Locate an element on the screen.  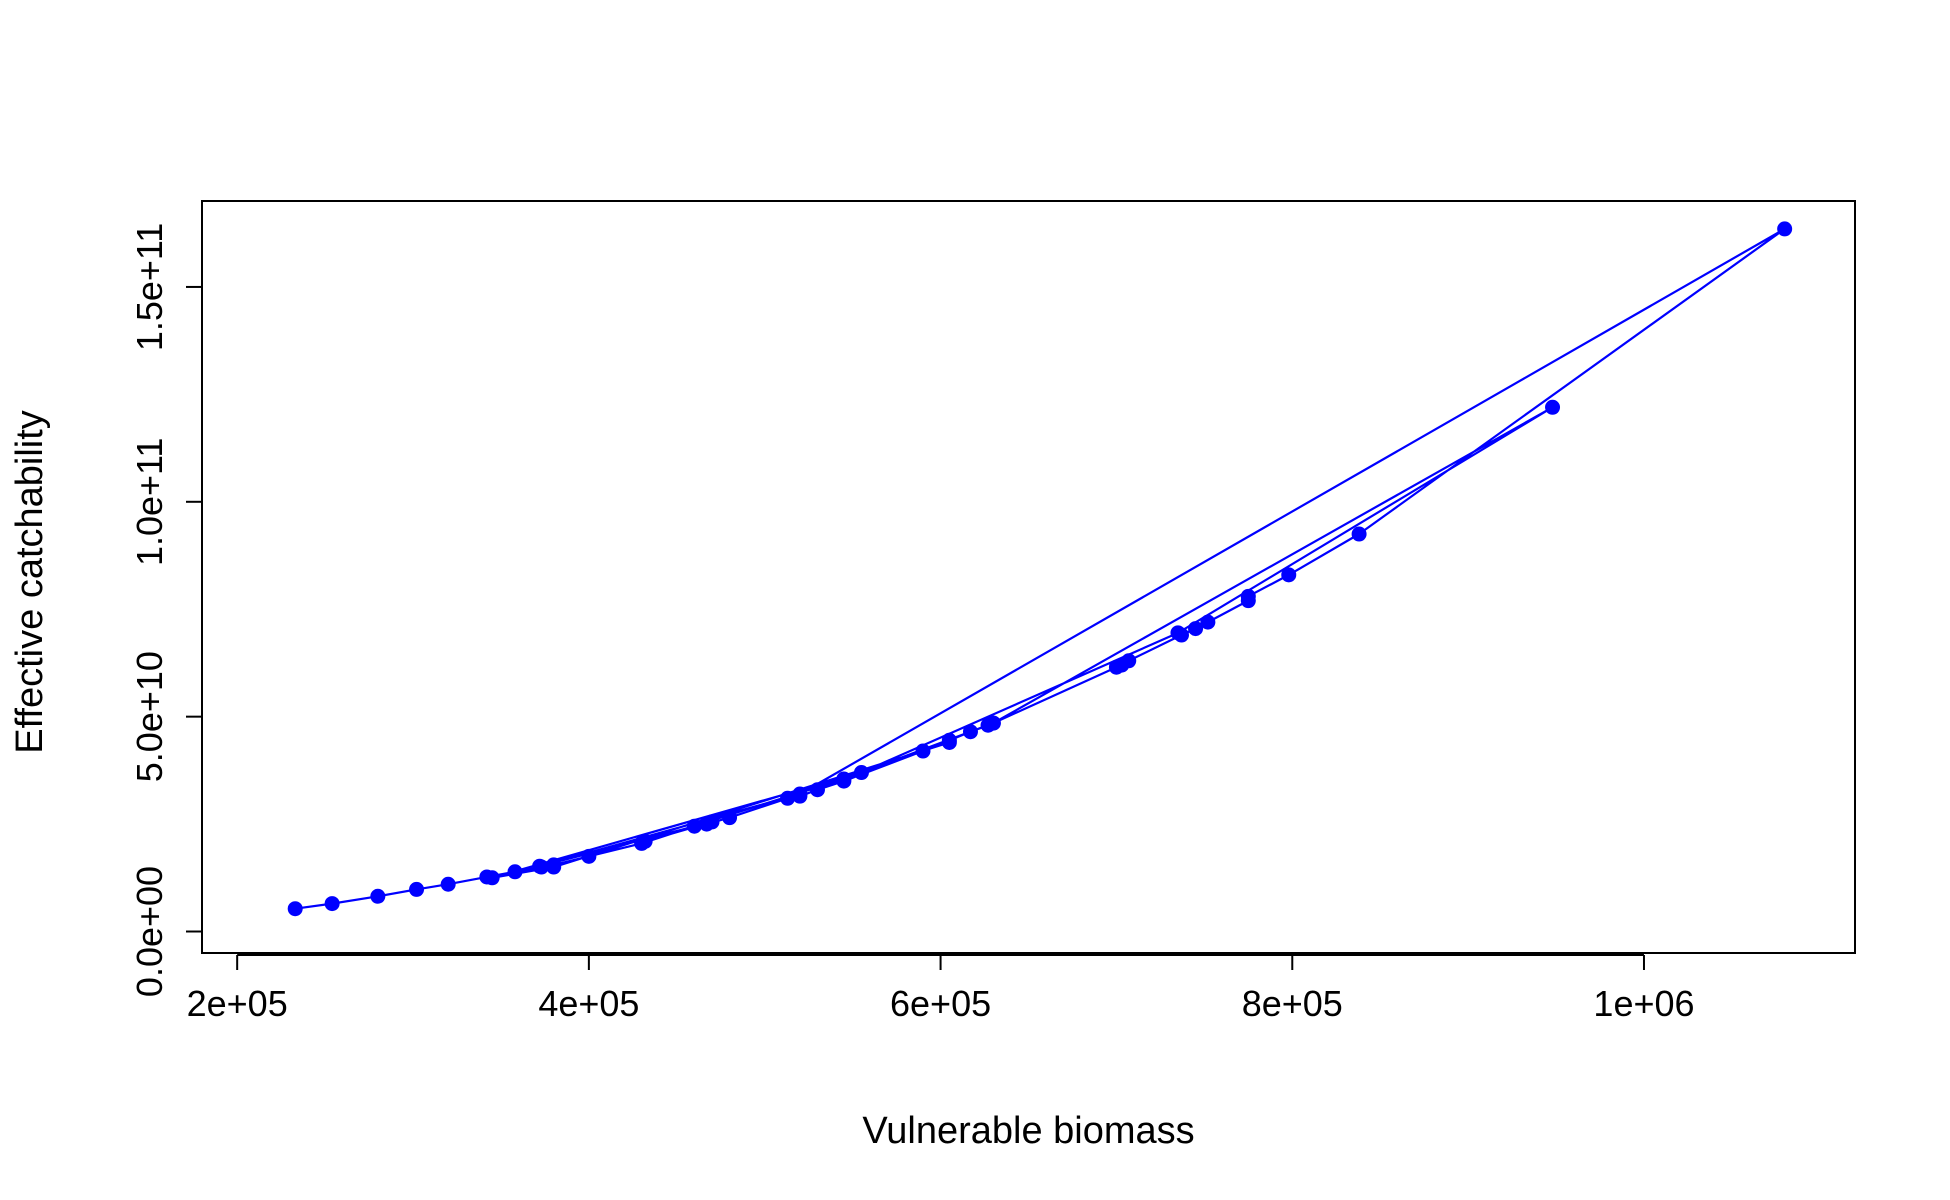
x-tick-label: 4e+05 is located at coordinates (588, 1003).